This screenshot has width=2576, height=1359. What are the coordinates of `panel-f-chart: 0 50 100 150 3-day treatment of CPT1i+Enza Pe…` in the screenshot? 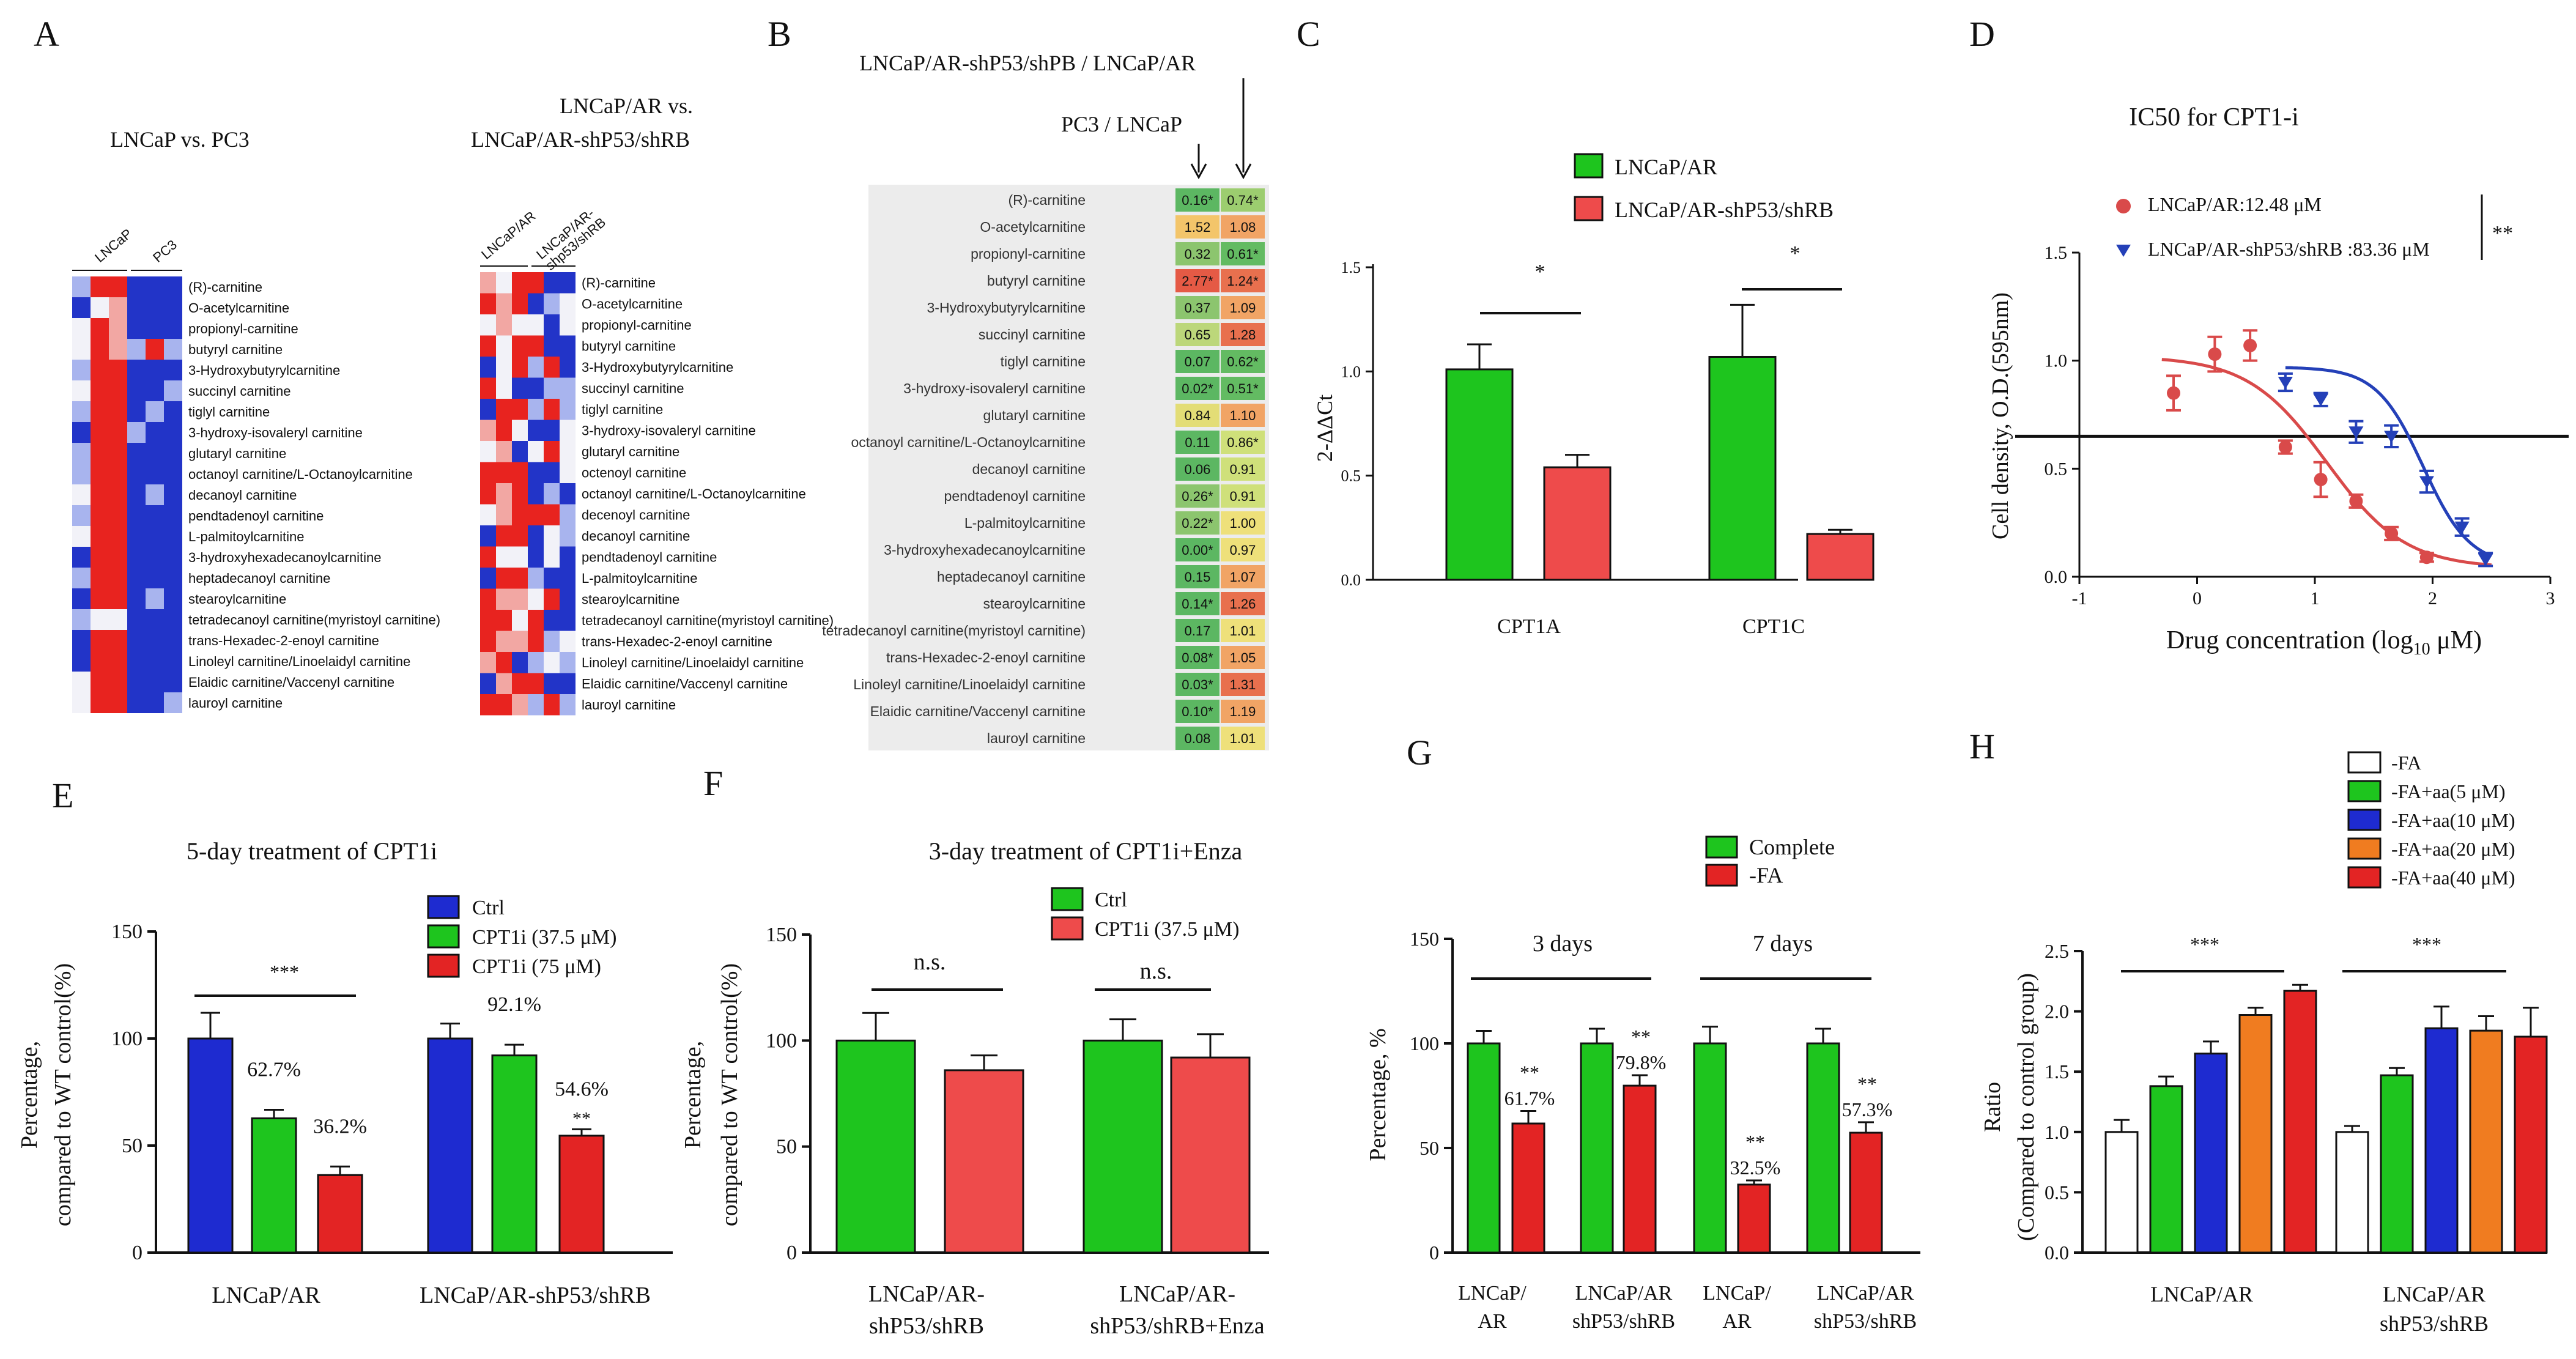 It's located at (974, 1088).